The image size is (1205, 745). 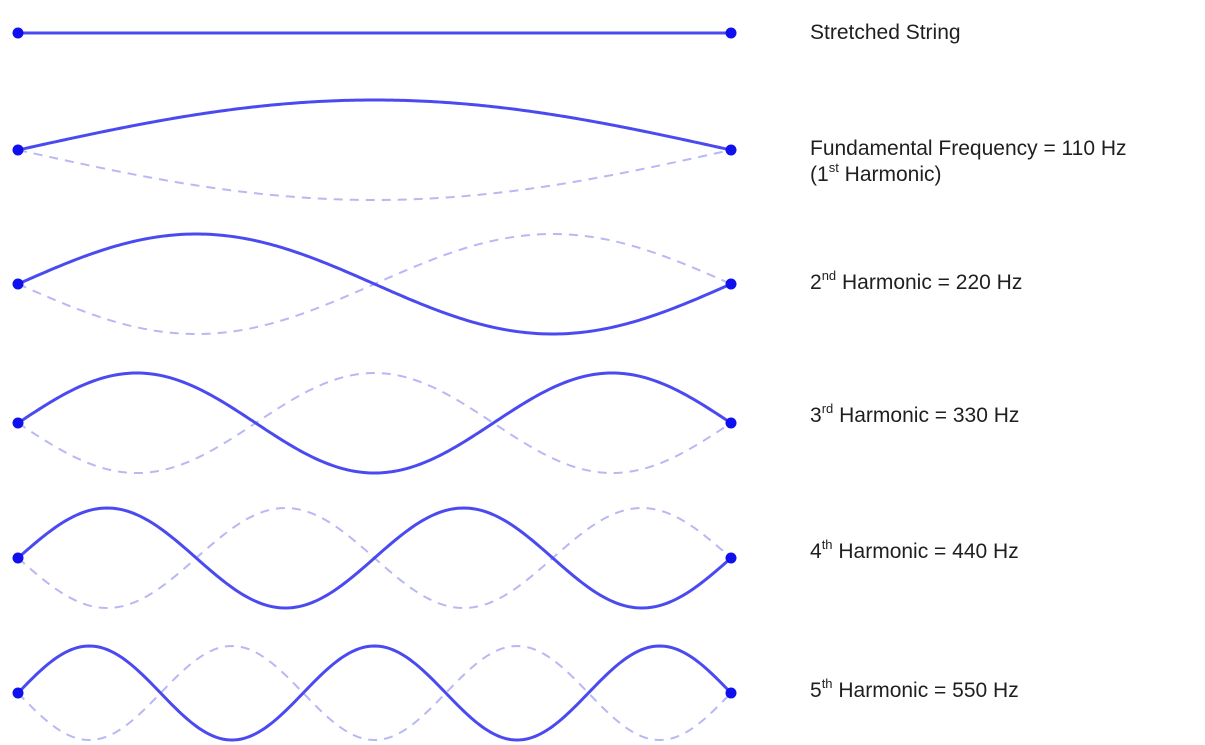 I want to click on harmonic-3-solid-wave, so click(x=374, y=423).